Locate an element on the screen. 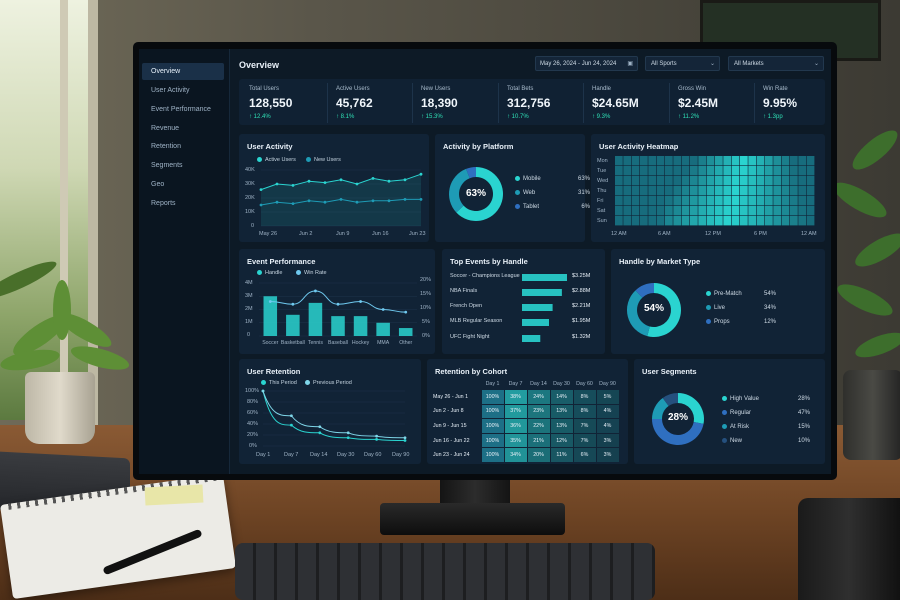 This screenshot has width=900, height=600. sidebar-item-geo: Geo is located at coordinates (158, 184).